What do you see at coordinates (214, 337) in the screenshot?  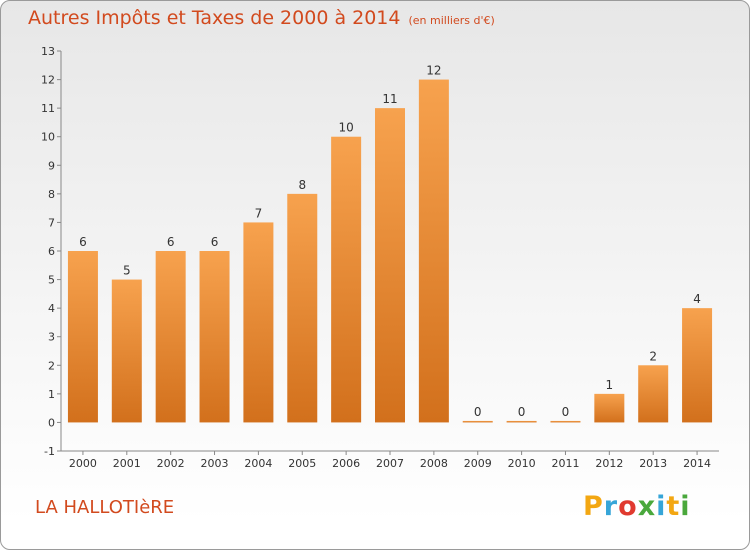 I see `bar-2003` at bounding box center [214, 337].